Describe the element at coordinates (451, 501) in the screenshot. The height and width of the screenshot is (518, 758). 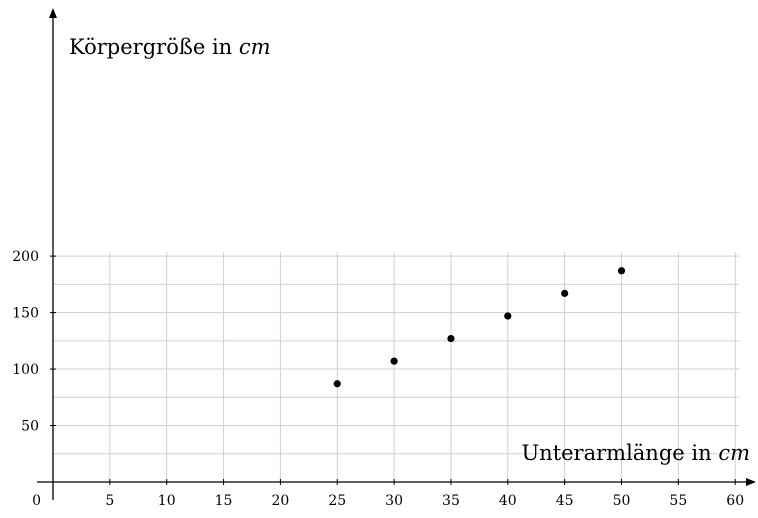
I see `x-tick-label: 35` at that location.